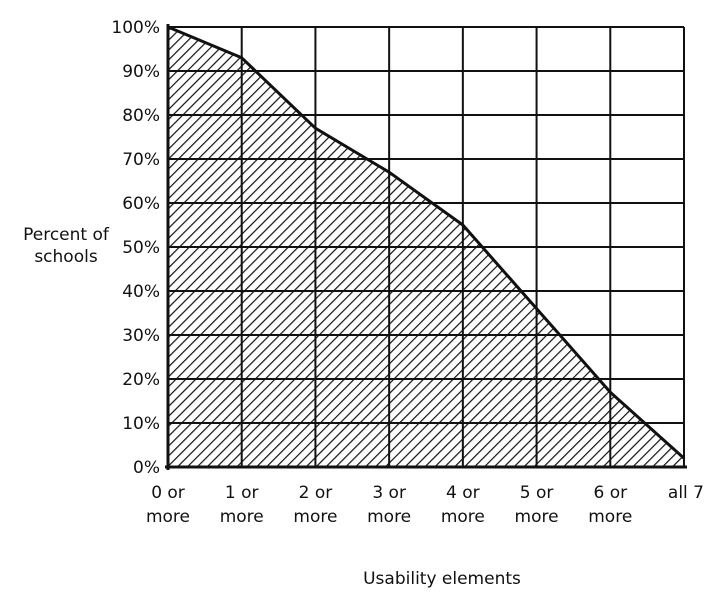 Image resolution: width=706 pixels, height=592 pixels. What do you see at coordinates (66, 235) in the screenshot?
I see `y-axis-label-line-1: Percent of` at bounding box center [66, 235].